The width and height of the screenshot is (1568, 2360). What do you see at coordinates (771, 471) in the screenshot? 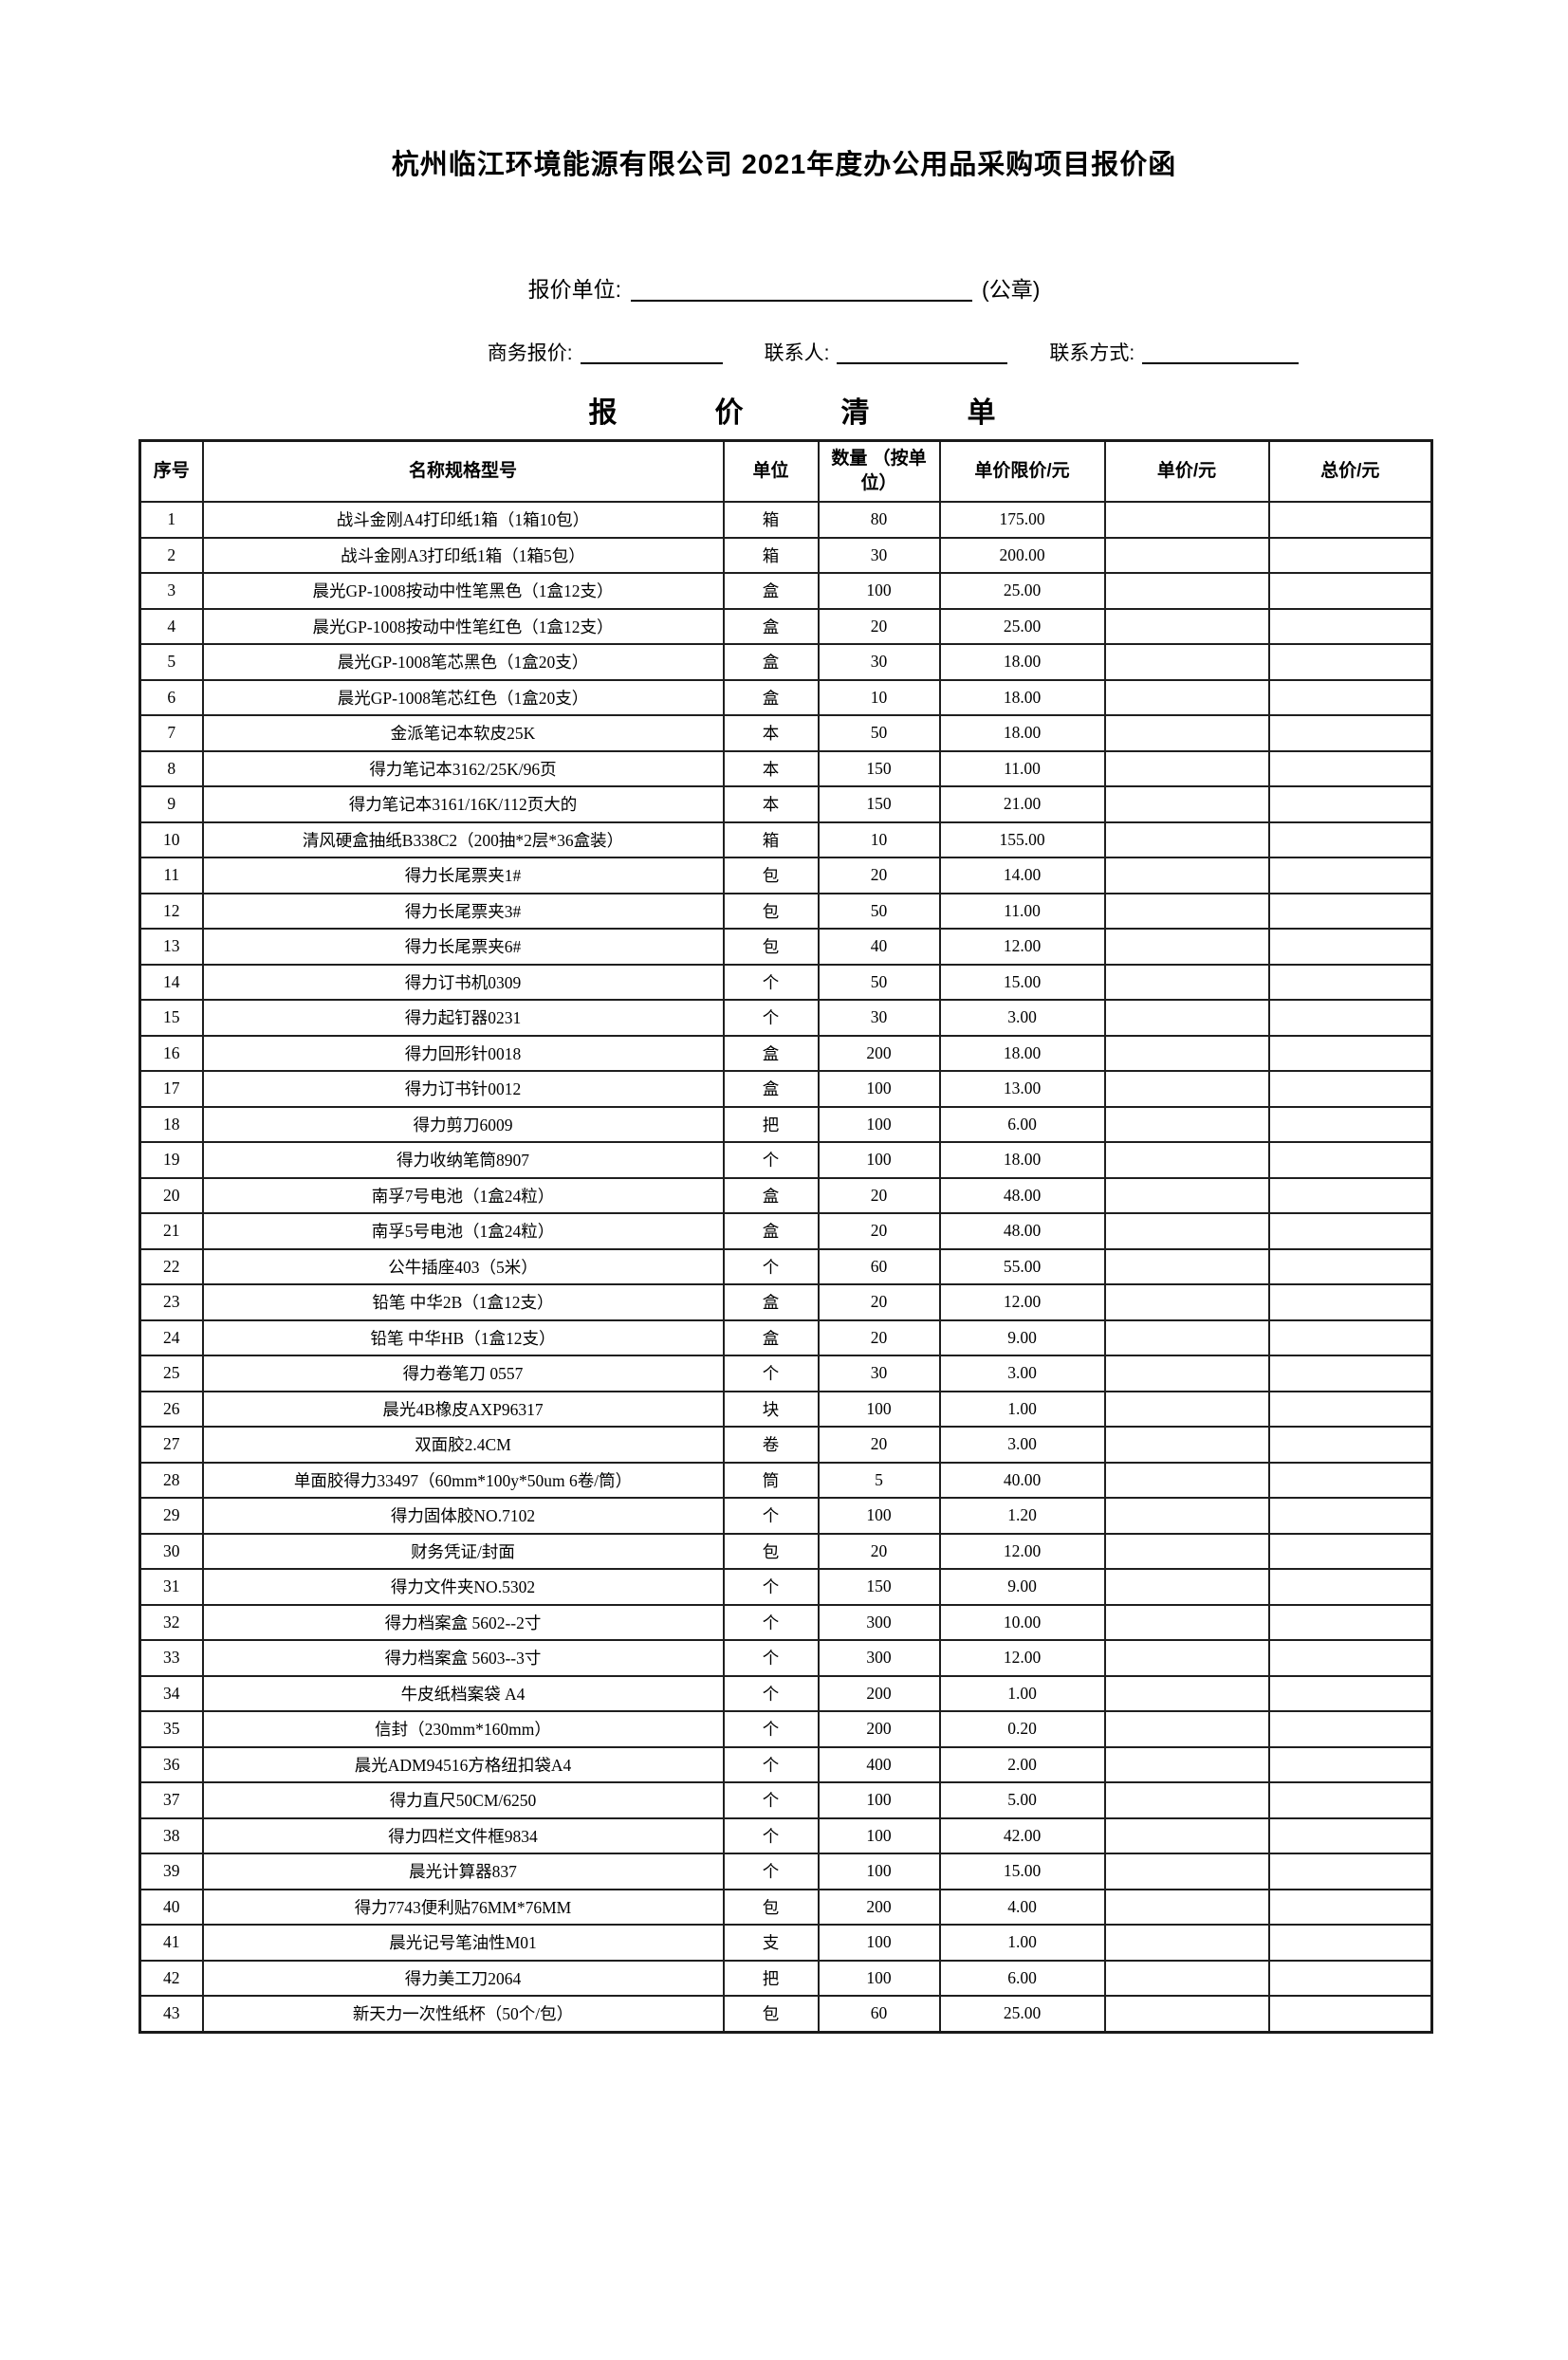
I see `header-unit: 单位` at bounding box center [771, 471].